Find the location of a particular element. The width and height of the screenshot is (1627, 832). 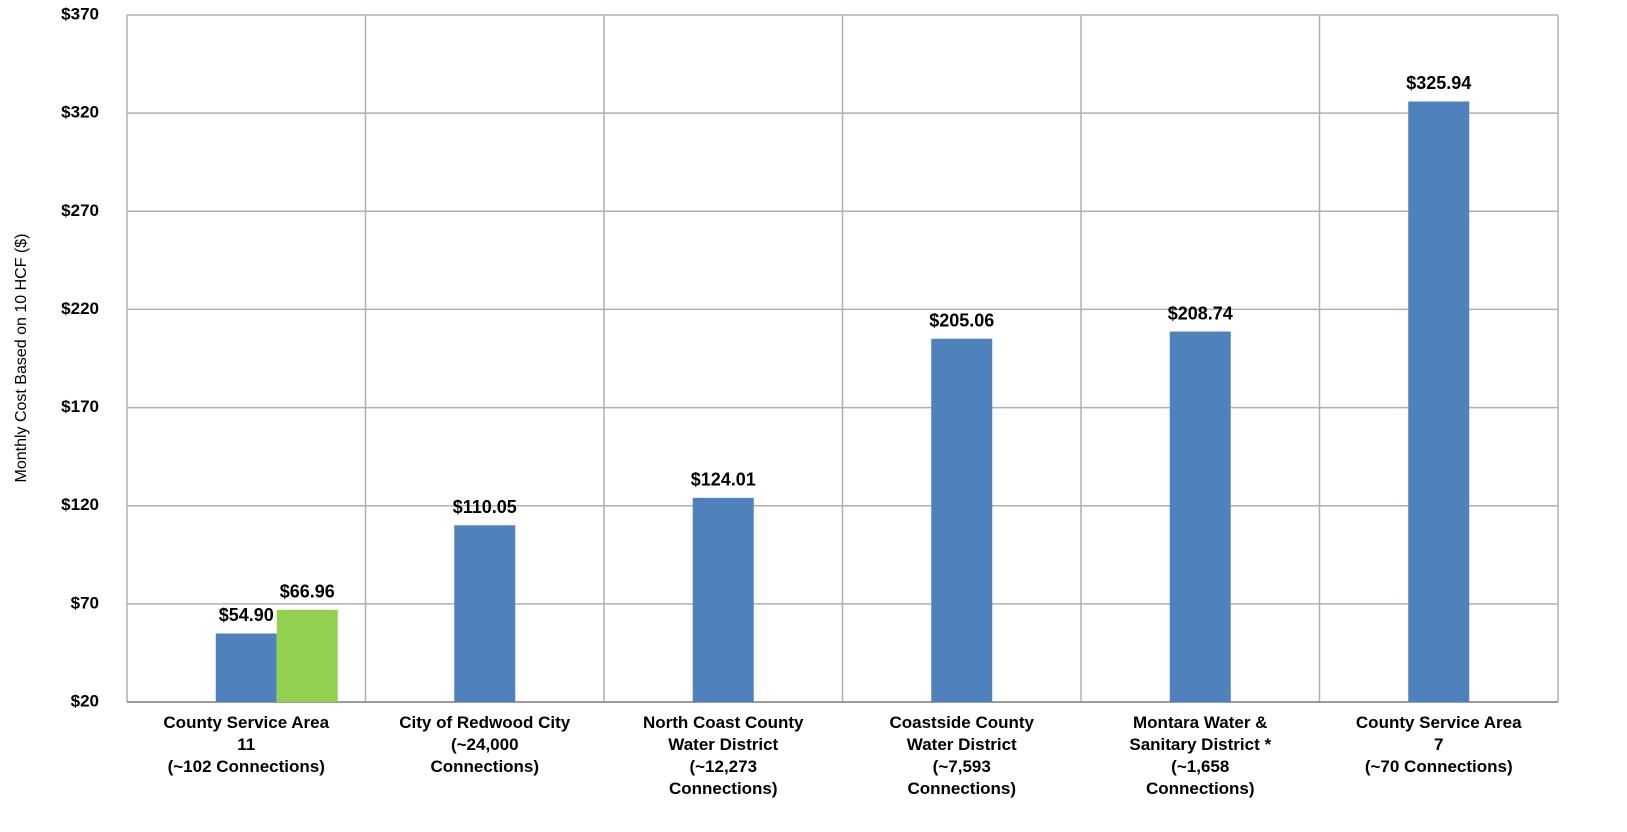

y-tick-label: $270 is located at coordinates (80, 210).